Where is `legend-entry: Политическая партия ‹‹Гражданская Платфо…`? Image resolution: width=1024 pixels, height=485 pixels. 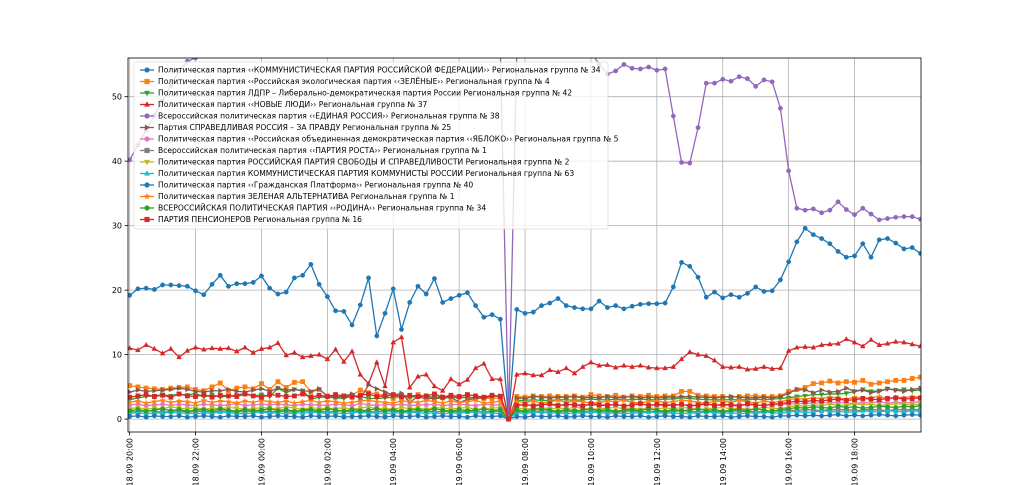
legend-entry: Политическая партия ‹‹Гражданская Платфо… is located at coordinates (306, 185).